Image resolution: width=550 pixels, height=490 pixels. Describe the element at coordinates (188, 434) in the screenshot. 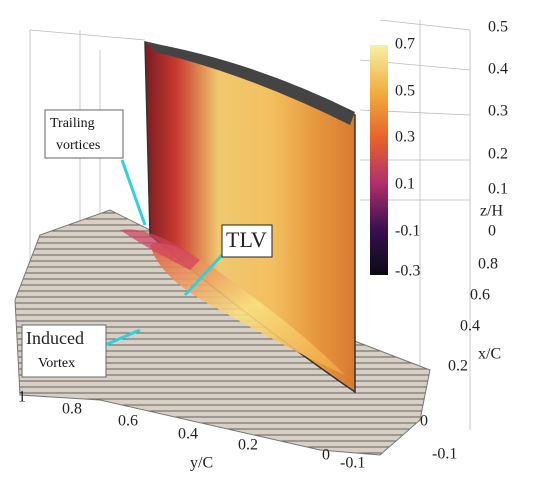

I see `y-tick-label: 0.4` at that location.